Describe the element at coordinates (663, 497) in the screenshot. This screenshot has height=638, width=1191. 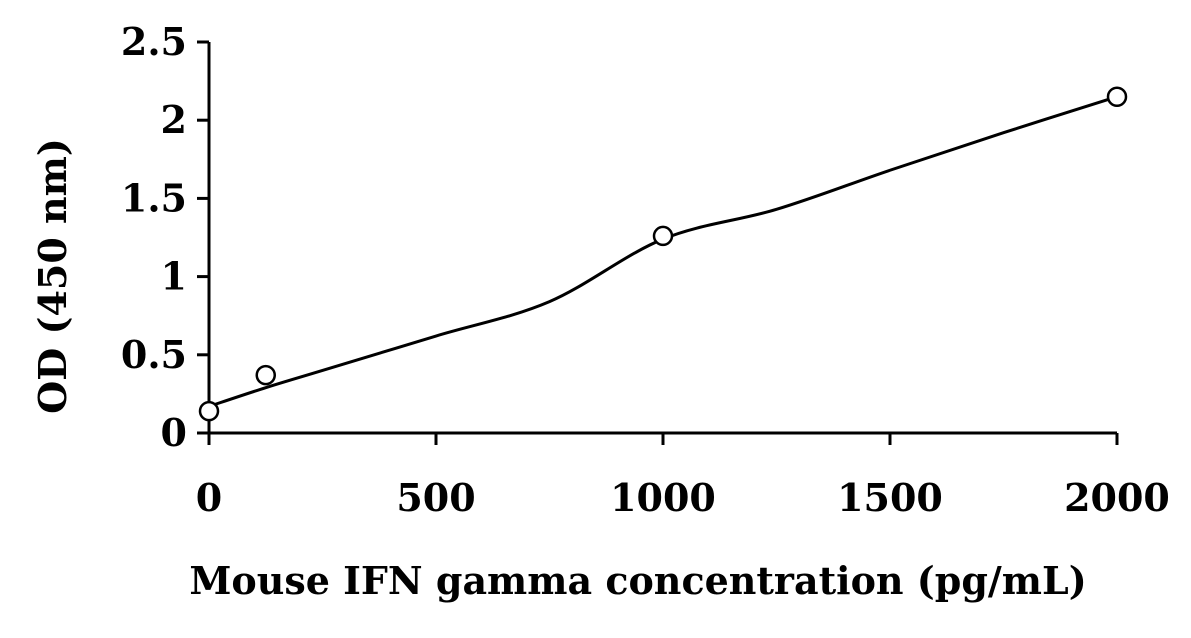
I see `x-tick-label: 1000` at that location.